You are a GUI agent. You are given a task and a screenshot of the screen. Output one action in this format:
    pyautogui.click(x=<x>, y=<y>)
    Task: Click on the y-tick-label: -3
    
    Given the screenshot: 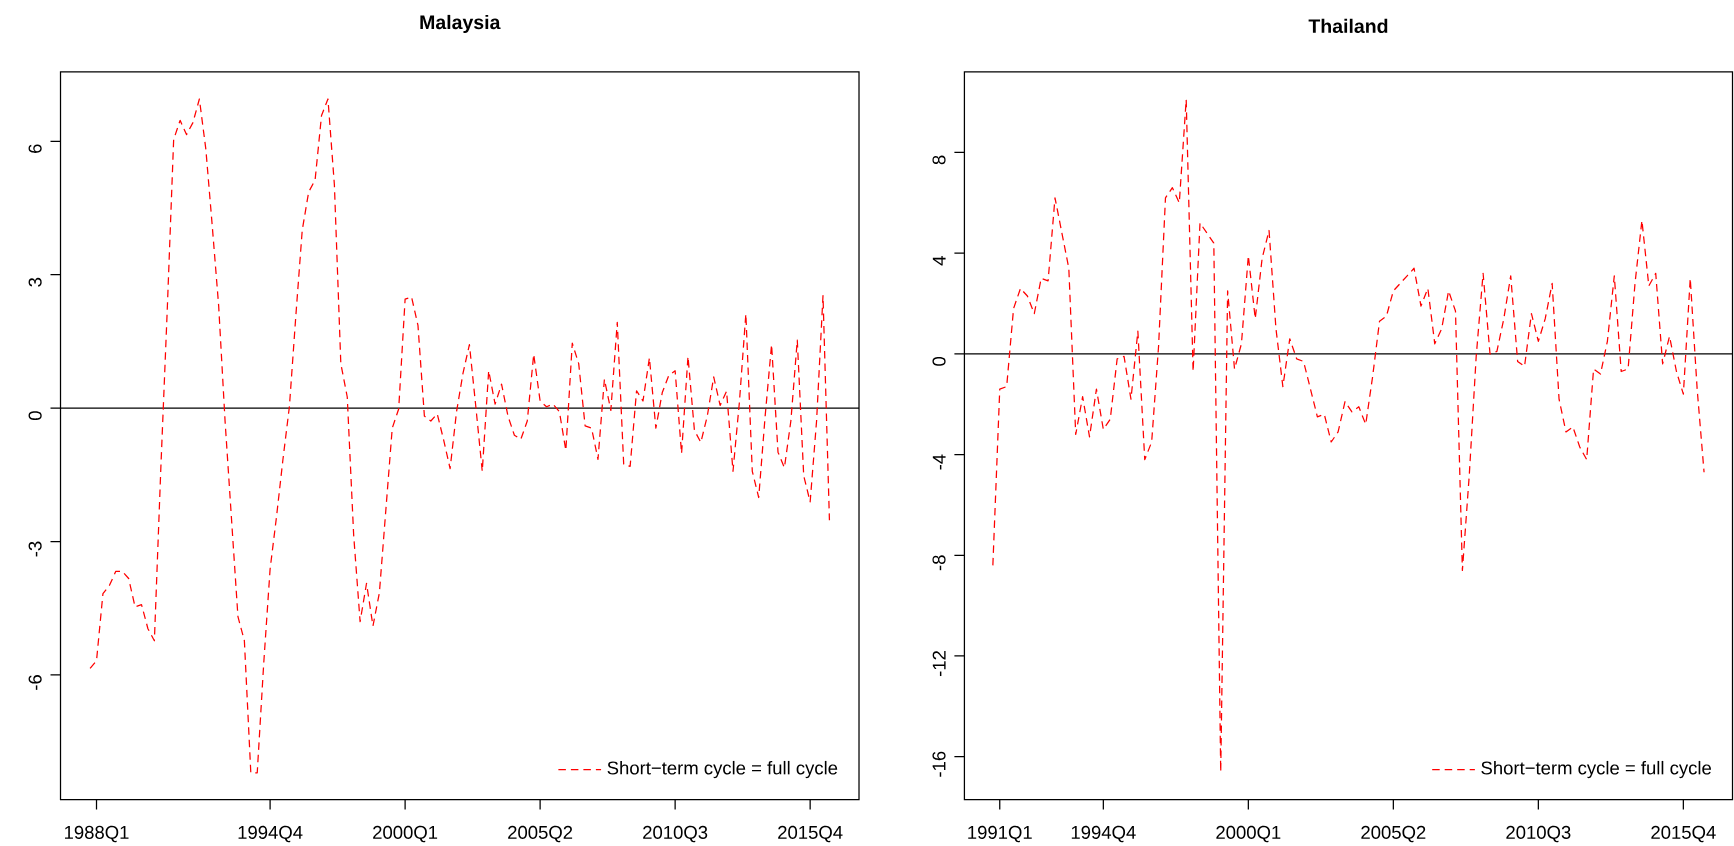 What is the action you would take?
    pyautogui.click(x=35, y=549)
    